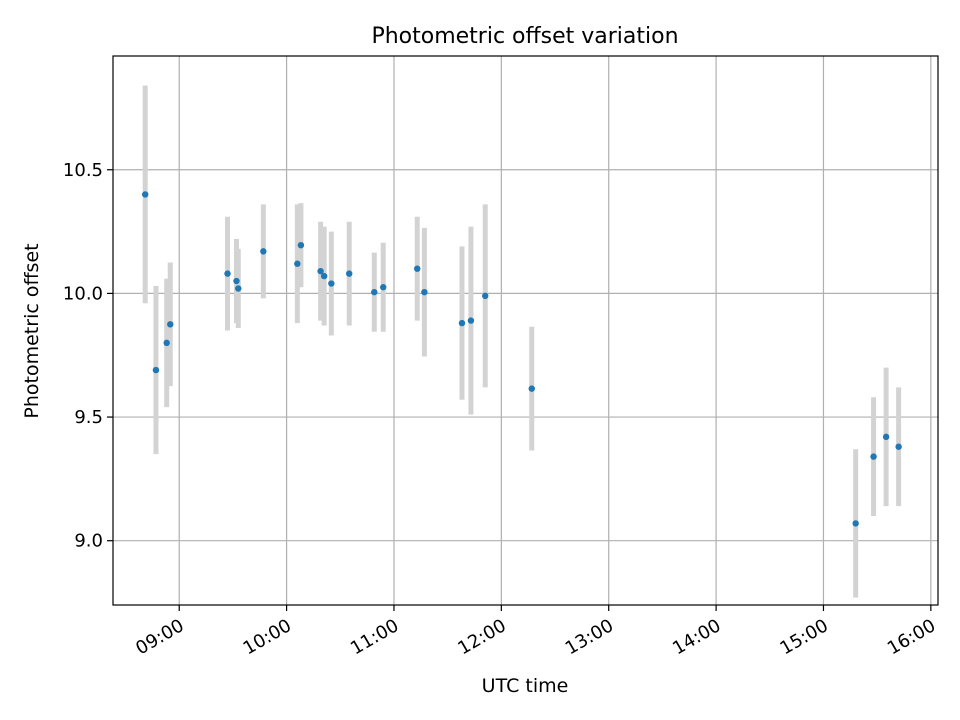 This screenshot has height=720, width=960. Describe the element at coordinates (83, 293) in the screenshot. I see `y-tick-label: 10.0` at that location.